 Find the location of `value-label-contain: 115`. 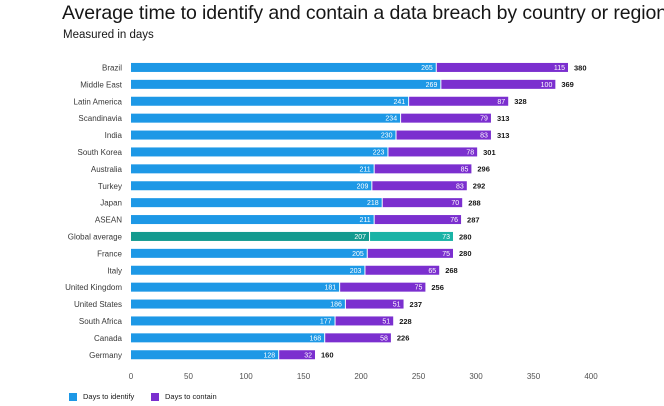

value-label-contain: 115 is located at coordinates (559, 68).